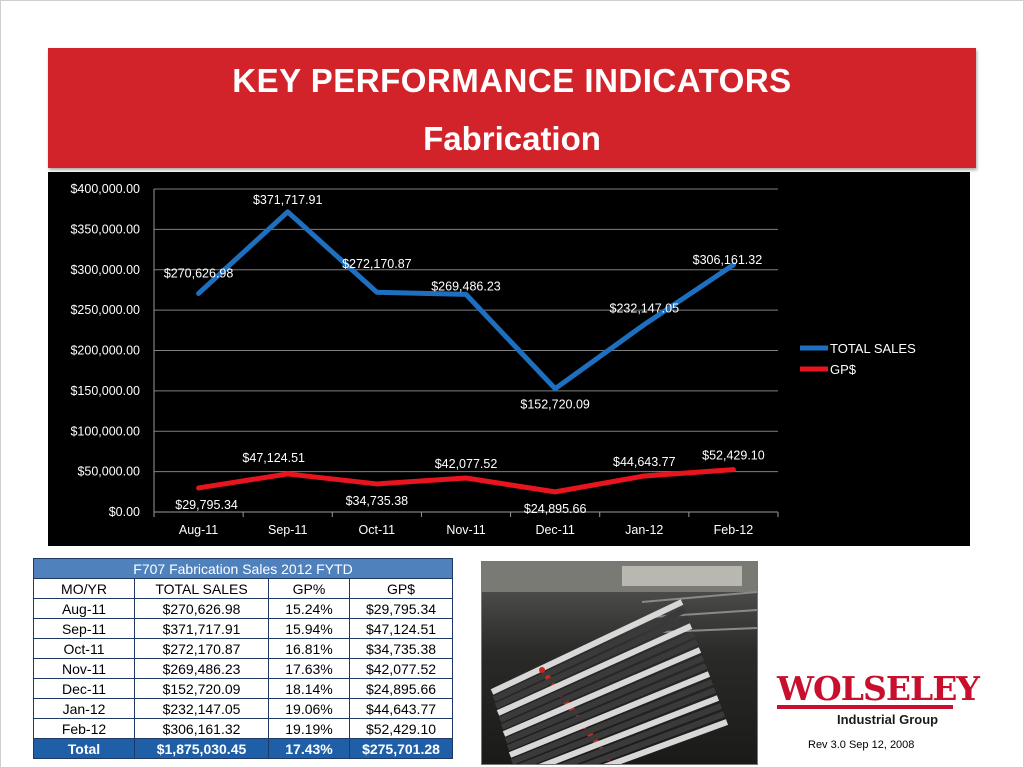 The image size is (1024, 768). I want to click on table-cell: Total, so click(84, 748).